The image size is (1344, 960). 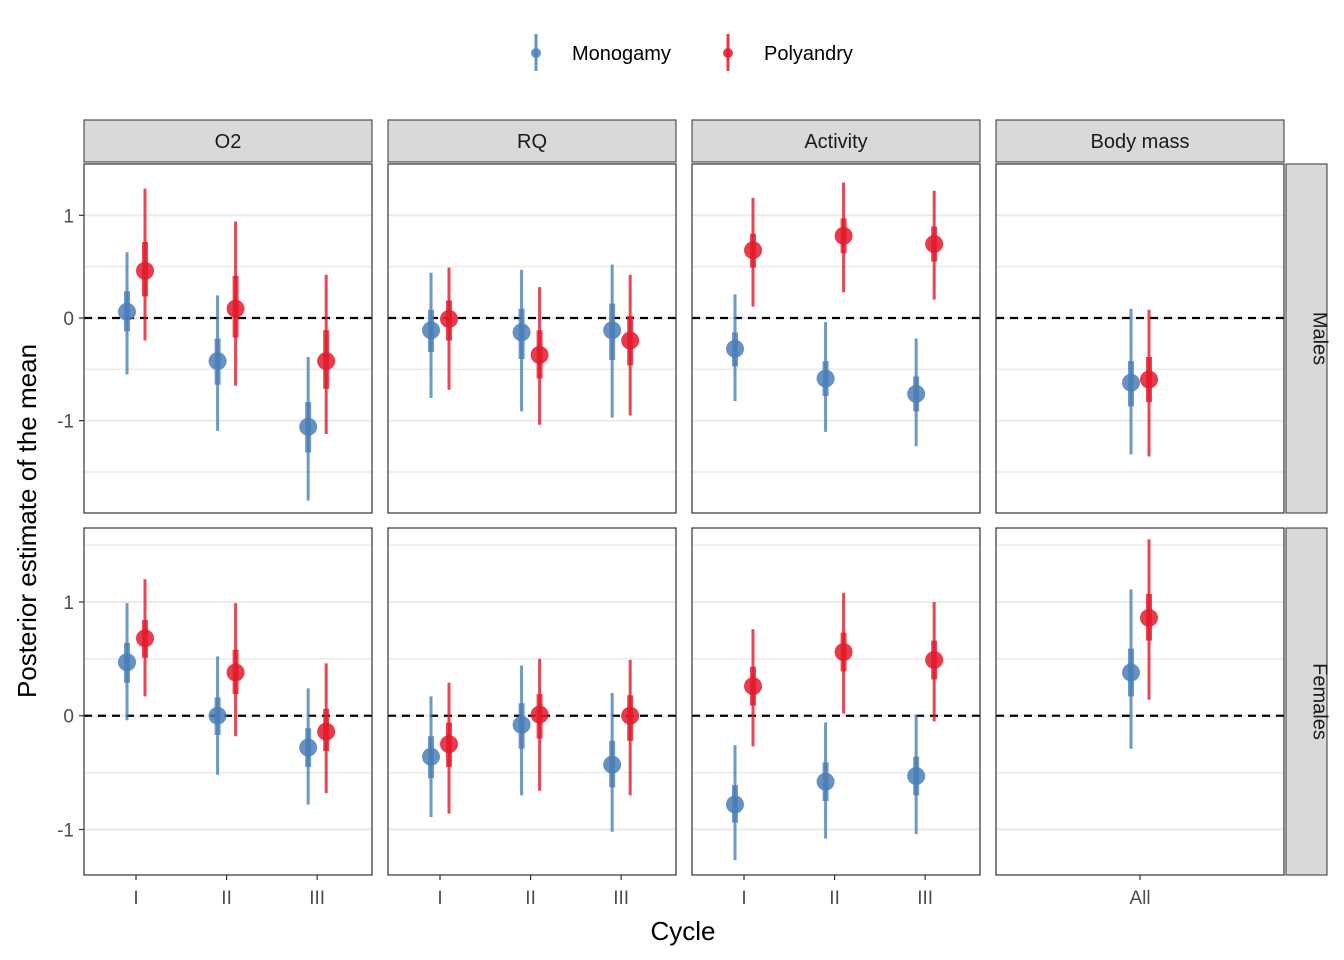 I want to click on panel-males-body-mass, so click(x=1140, y=338).